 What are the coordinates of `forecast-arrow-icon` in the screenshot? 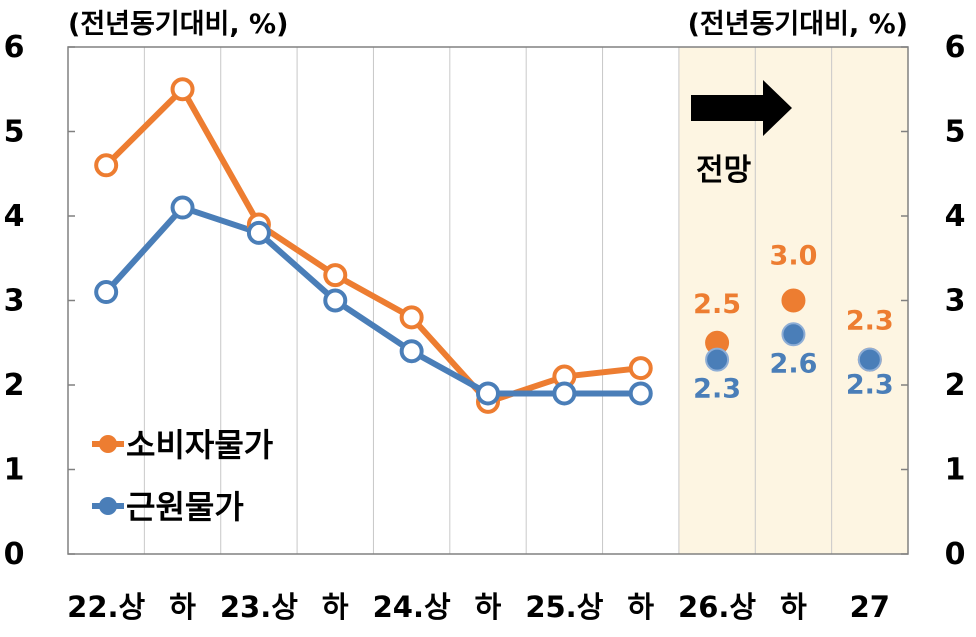 It's located at (741, 108).